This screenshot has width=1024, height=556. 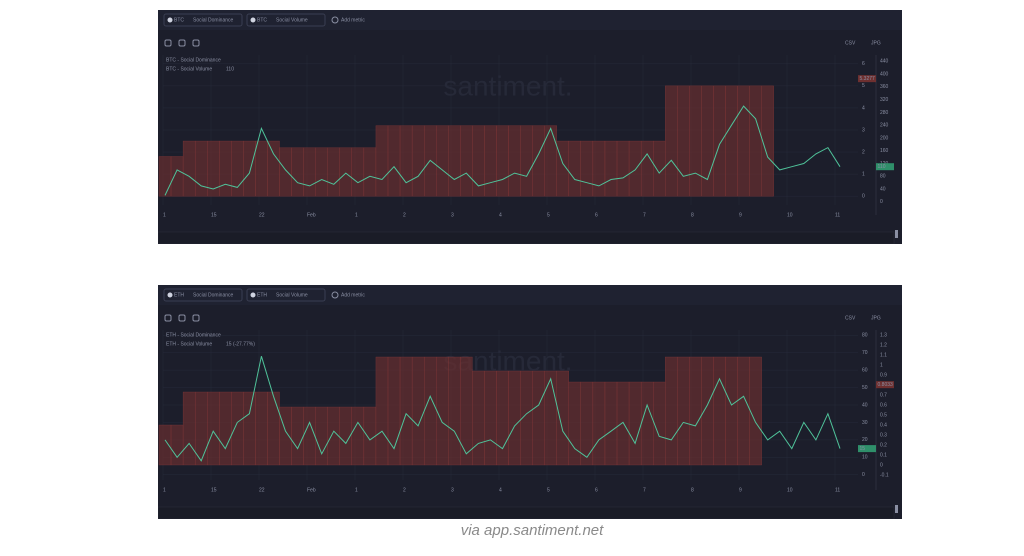 What do you see at coordinates (214, 490) in the screenshot?
I see `x-tick-label: 15` at bounding box center [214, 490].